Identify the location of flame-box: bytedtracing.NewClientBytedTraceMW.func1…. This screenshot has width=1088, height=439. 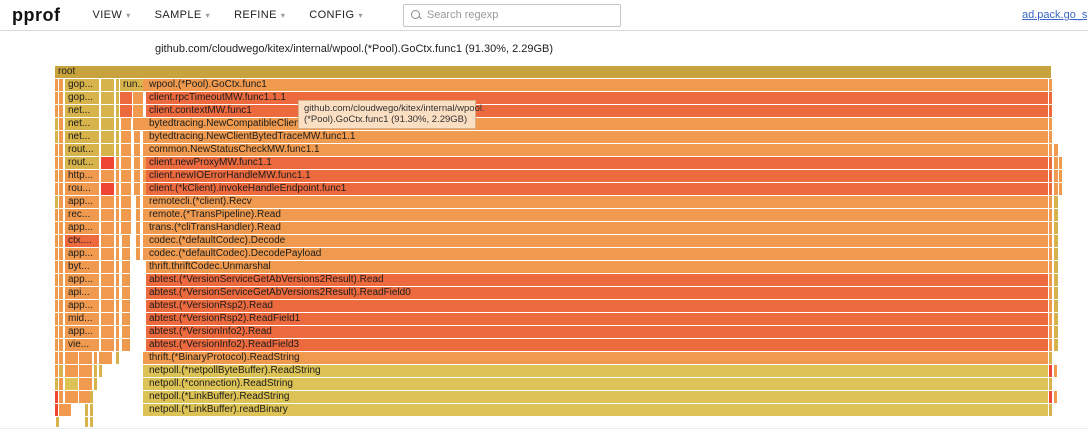
(597, 137).